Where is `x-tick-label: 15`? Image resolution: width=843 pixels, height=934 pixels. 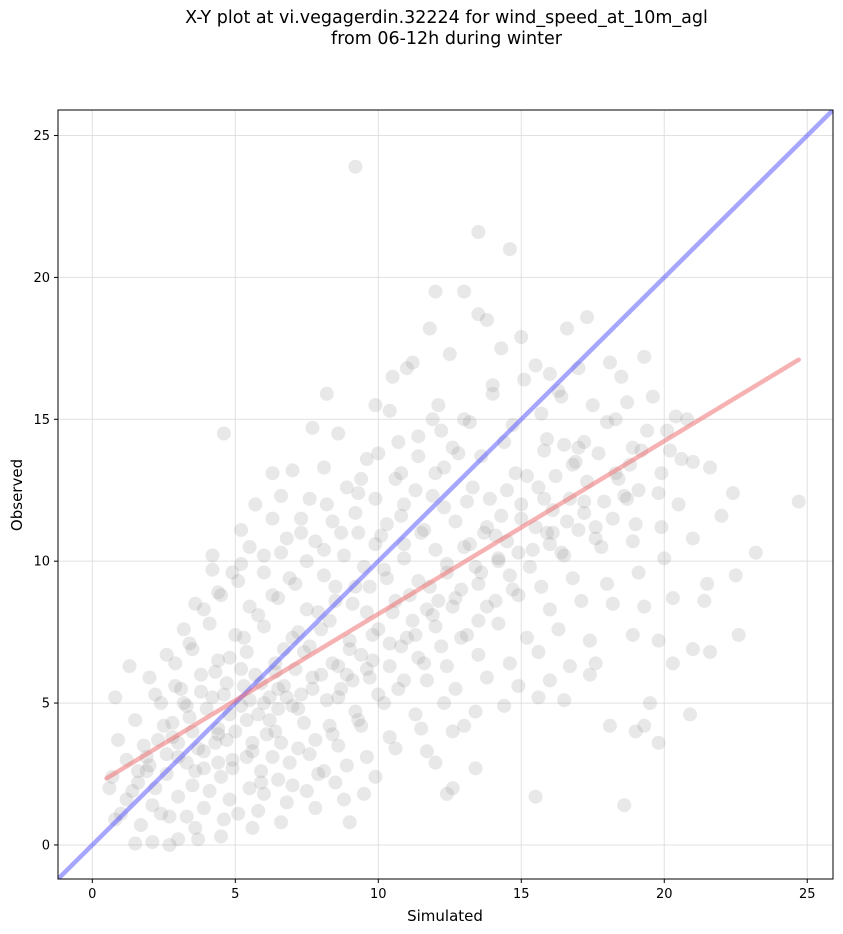 x-tick-label: 15 is located at coordinates (521, 894).